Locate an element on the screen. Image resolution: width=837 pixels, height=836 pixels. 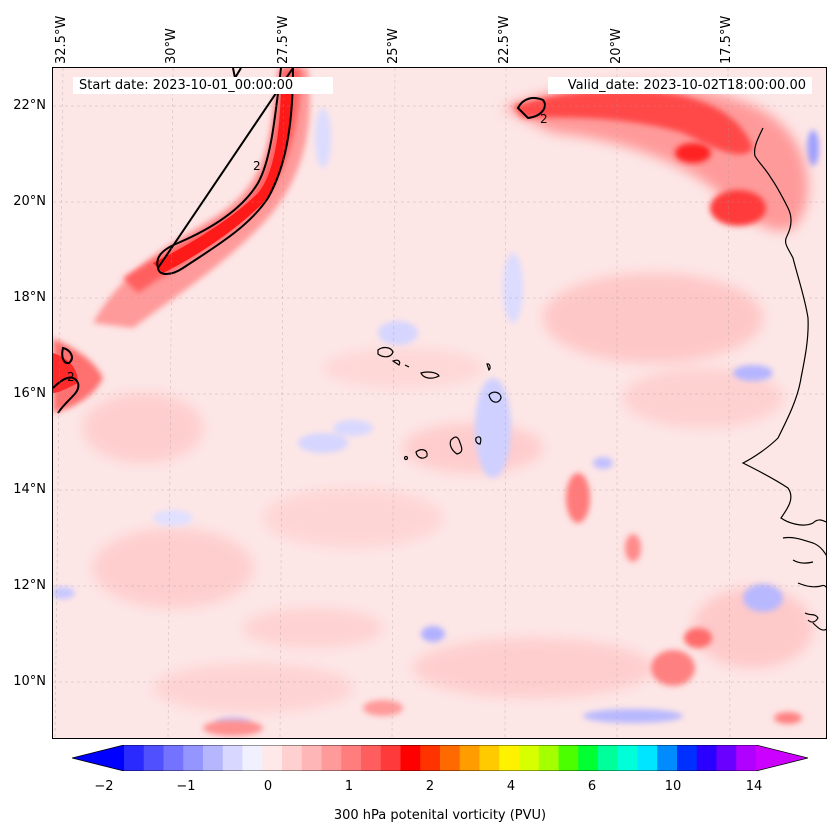
cbar-tick-1: 1 is located at coordinates (349, 786).